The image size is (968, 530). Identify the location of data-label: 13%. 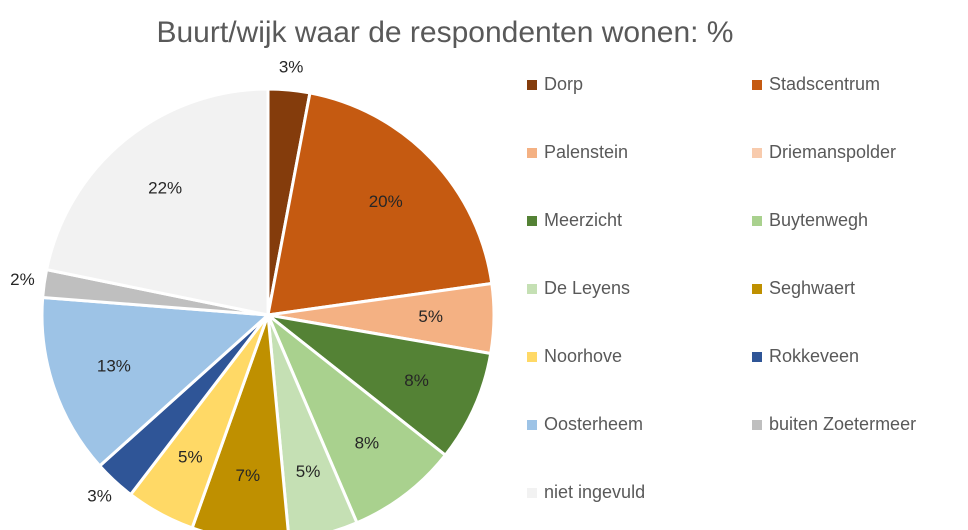
(114, 366).